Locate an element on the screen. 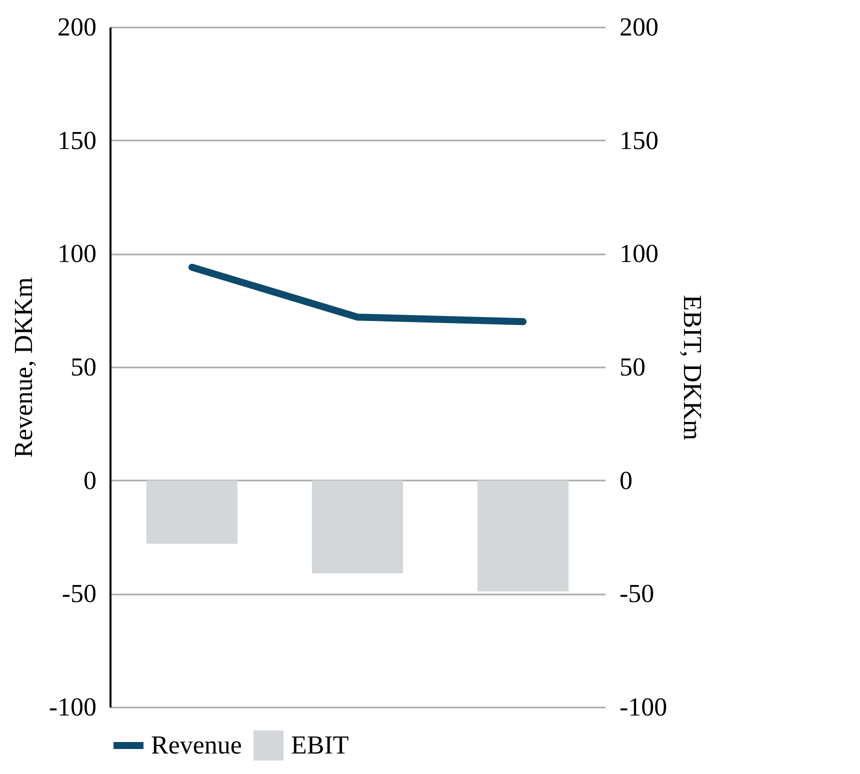 The height and width of the screenshot is (774, 860). legend-label: Revenue is located at coordinates (196, 745).